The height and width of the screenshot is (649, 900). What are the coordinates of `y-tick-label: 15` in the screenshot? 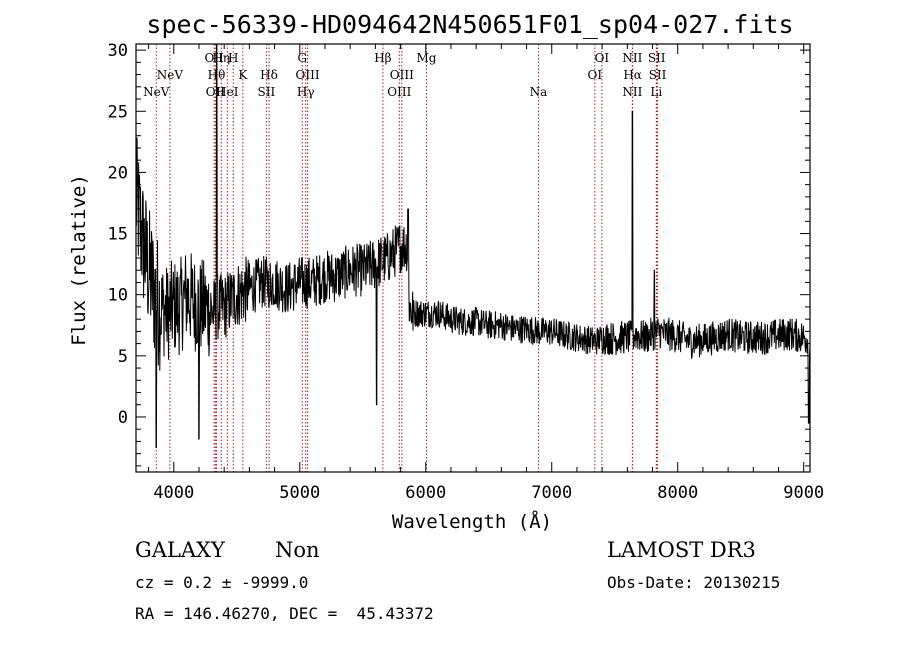 It's located at (118, 235).